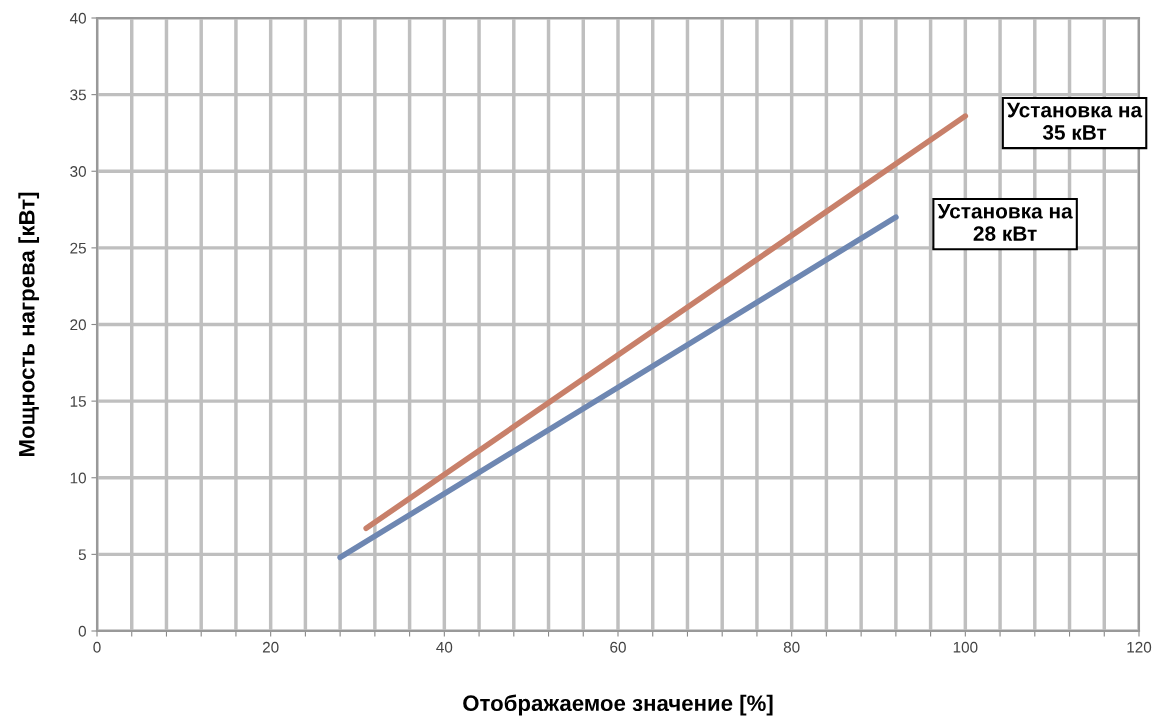 This screenshot has width=1156, height=720. What do you see at coordinates (78, 478) in the screenshot?
I see `y-tick-label: 10` at bounding box center [78, 478].